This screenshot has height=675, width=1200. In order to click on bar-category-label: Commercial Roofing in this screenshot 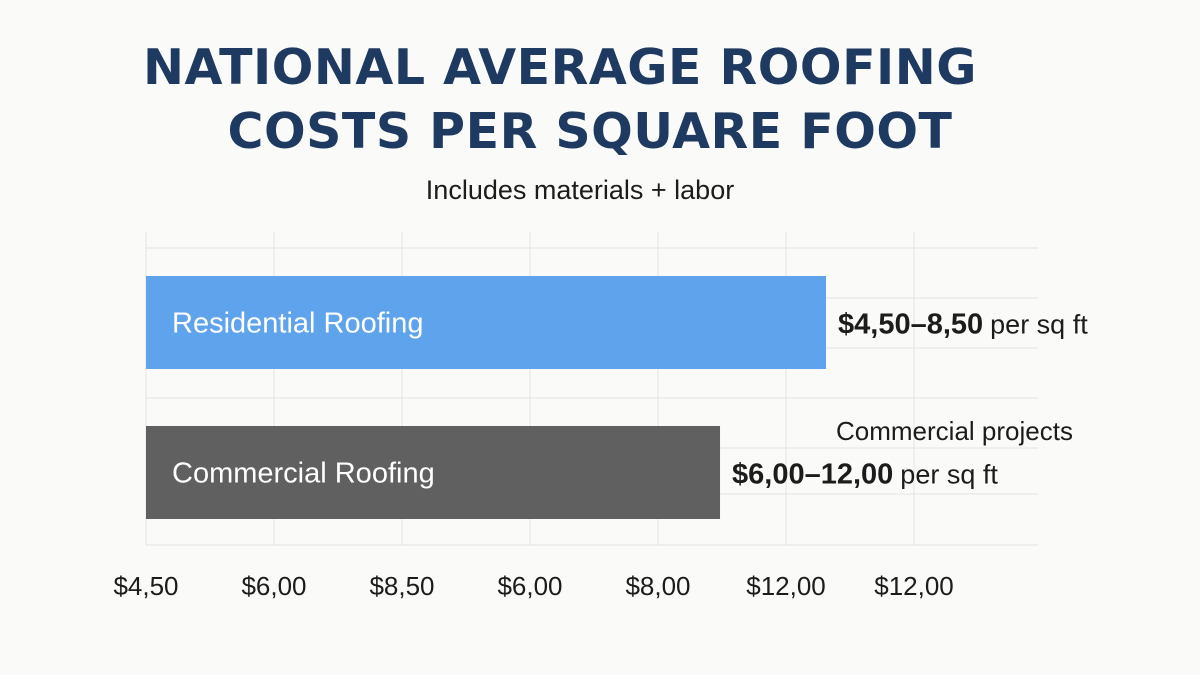, I will do `click(303, 474)`.